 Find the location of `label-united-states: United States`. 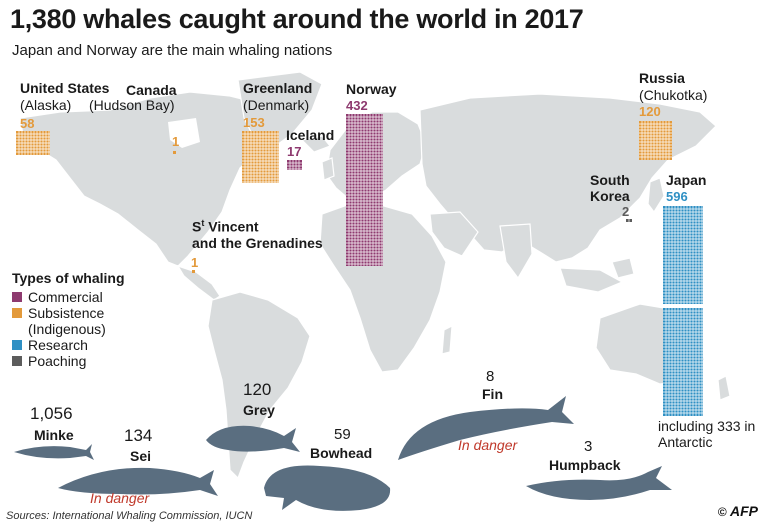

label-united-states: United States is located at coordinates (65, 88).